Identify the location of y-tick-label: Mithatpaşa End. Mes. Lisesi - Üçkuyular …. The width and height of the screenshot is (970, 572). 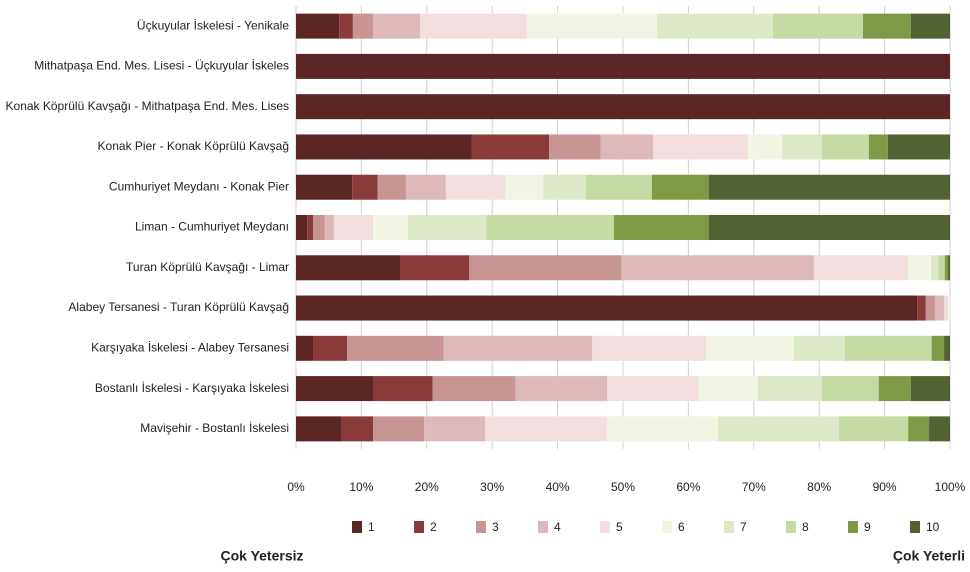
(161, 66).